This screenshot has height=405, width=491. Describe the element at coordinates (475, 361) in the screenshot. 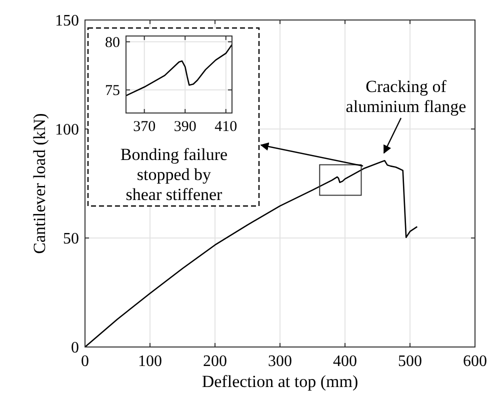

I see `x-tick-label: 600` at that location.